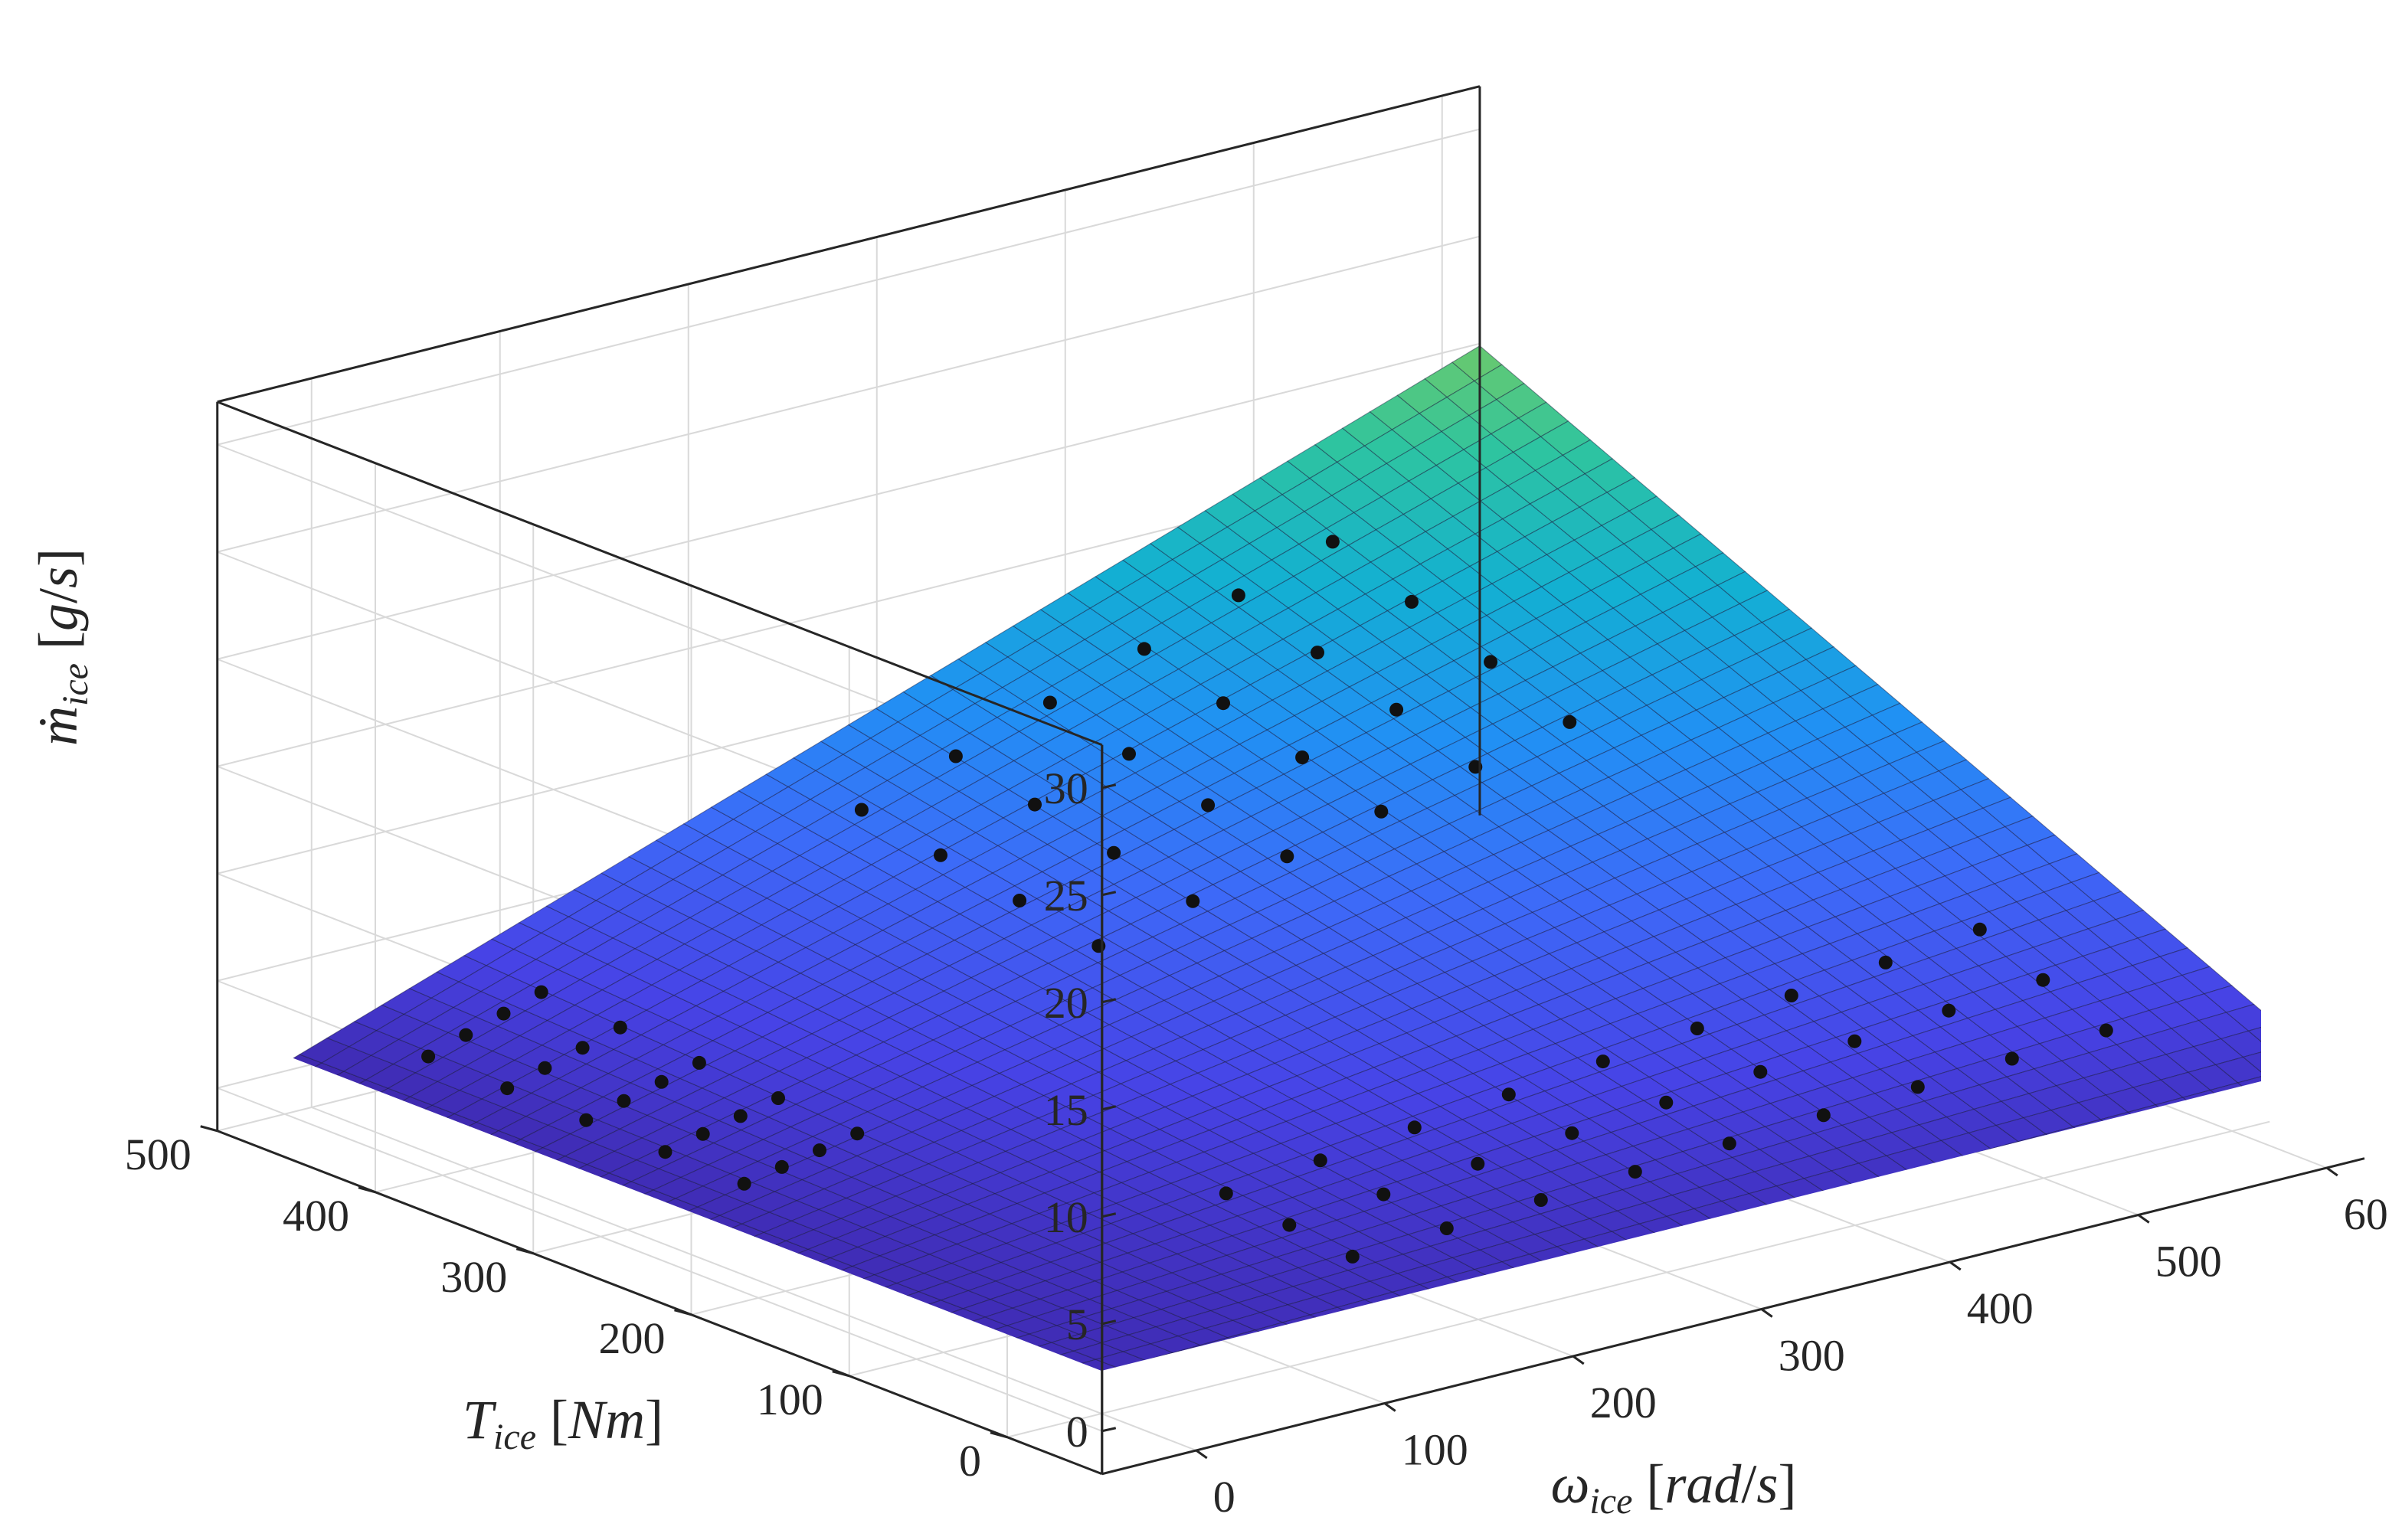 This screenshot has height=1540, width=2389. What do you see at coordinates (1066, 788) in the screenshot?
I see `z-tick-label: 30` at bounding box center [1066, 788].